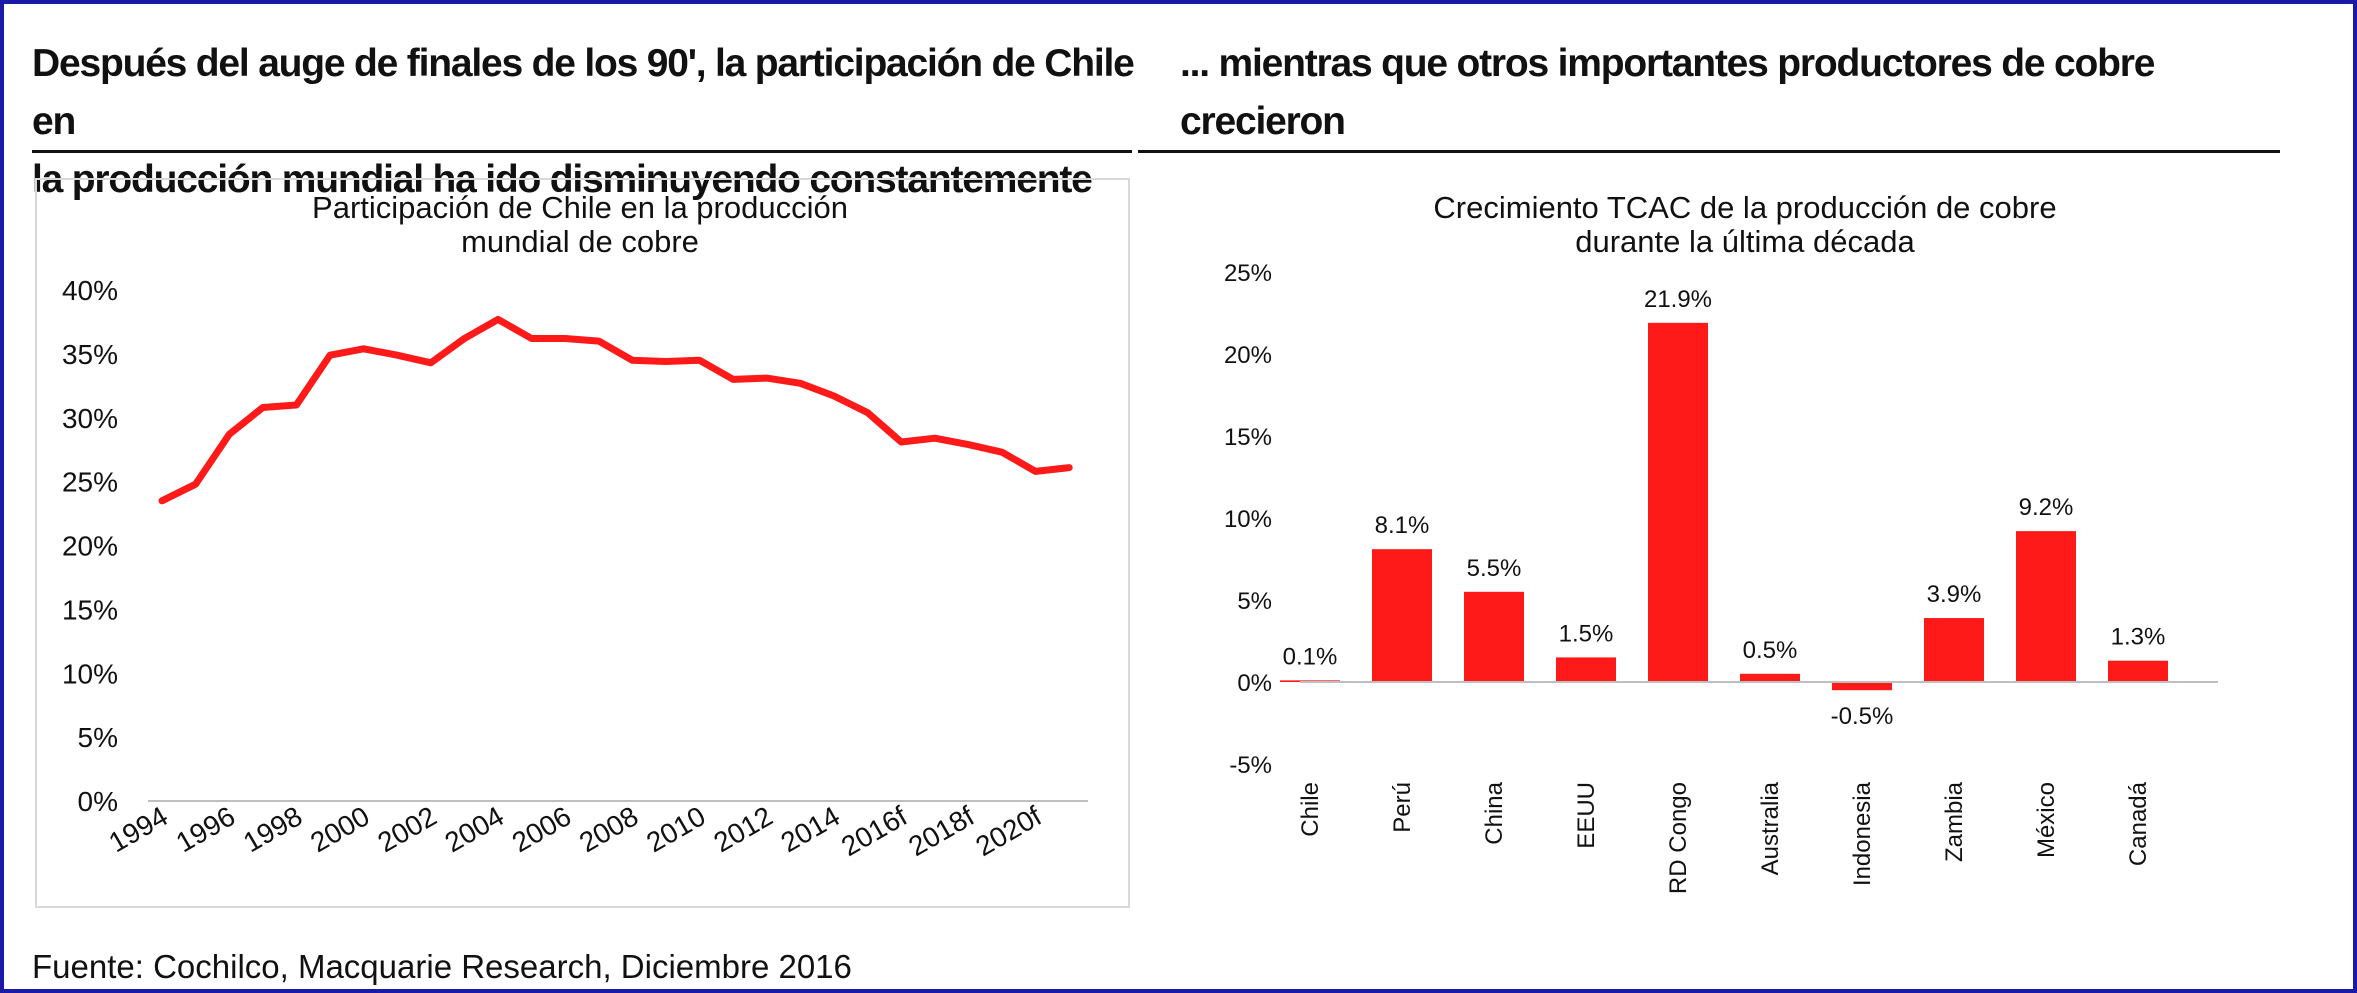  I want to click on line-x-tick-label: 2018f, so click(941, 831).